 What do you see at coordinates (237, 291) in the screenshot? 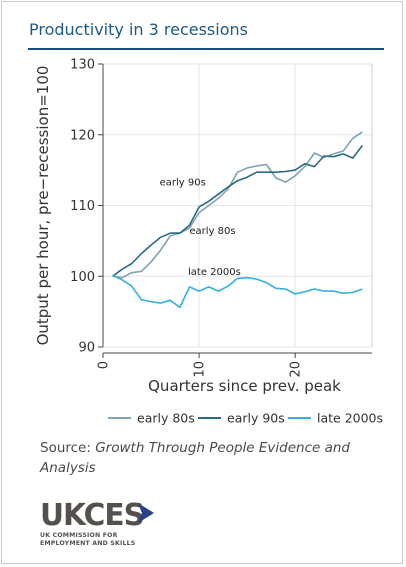
I see `series-line-late-2000s` at bounding box center [237, 291].